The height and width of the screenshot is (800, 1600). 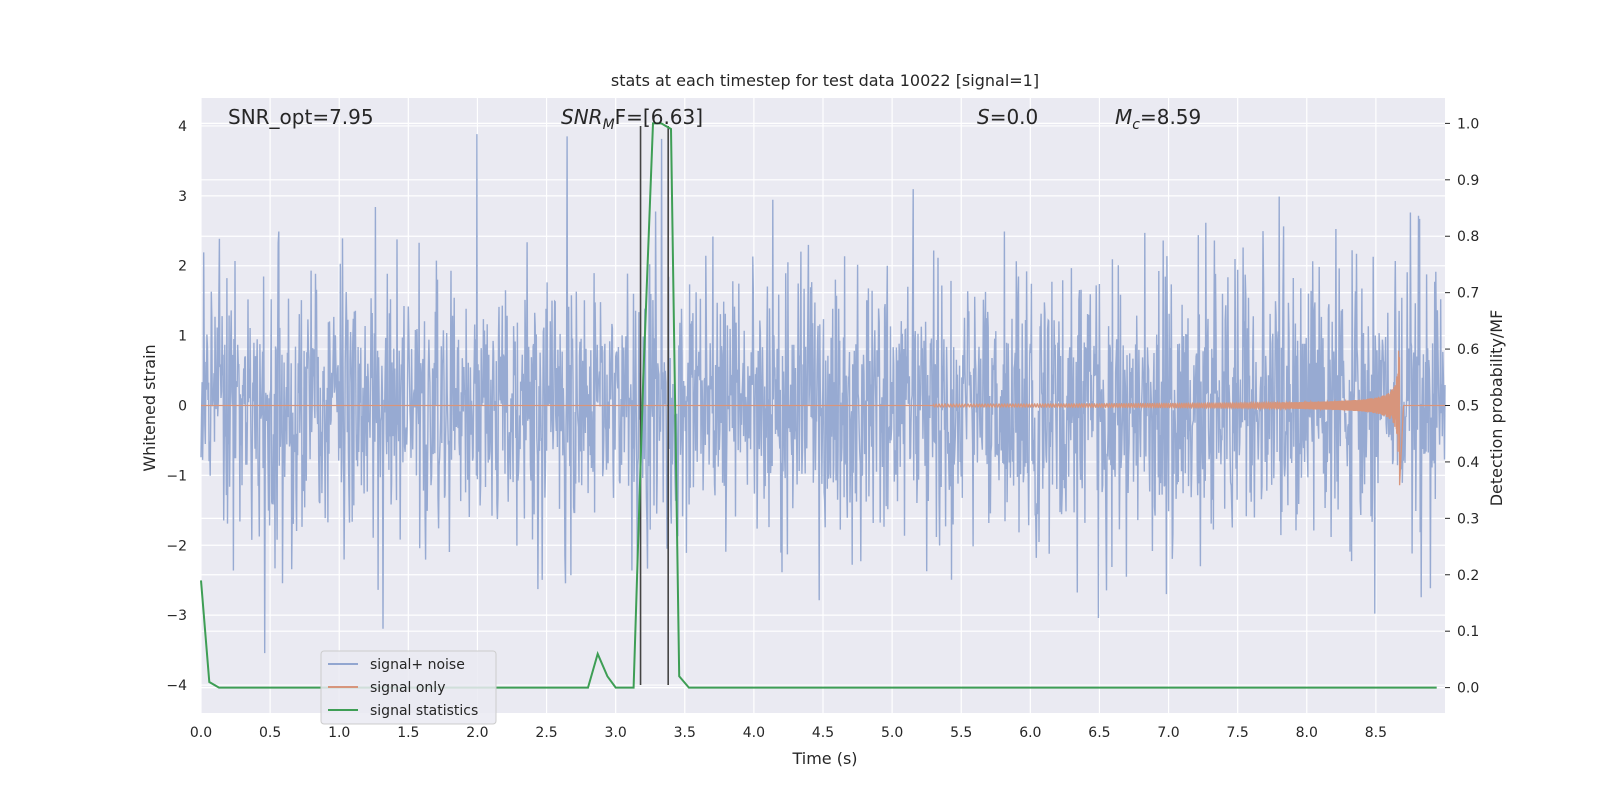 I want to click on x-tick-label: 5.5, so click(x=961, y=733).